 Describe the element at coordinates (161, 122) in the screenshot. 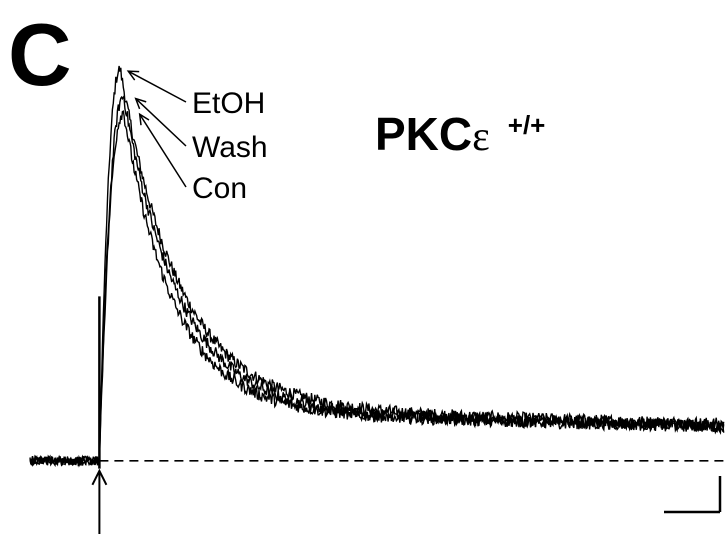

I see `legend-arrow-wash` at that location.